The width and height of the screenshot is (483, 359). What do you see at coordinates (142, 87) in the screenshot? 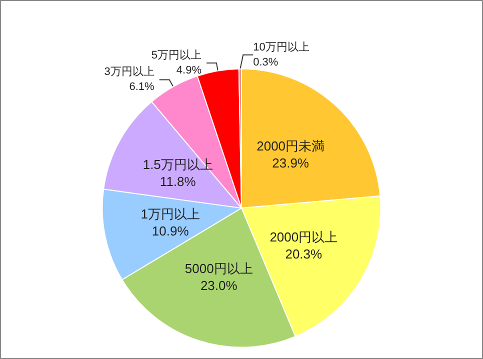
I see `data-label: 6.1%` at bounding box center [142, 87].